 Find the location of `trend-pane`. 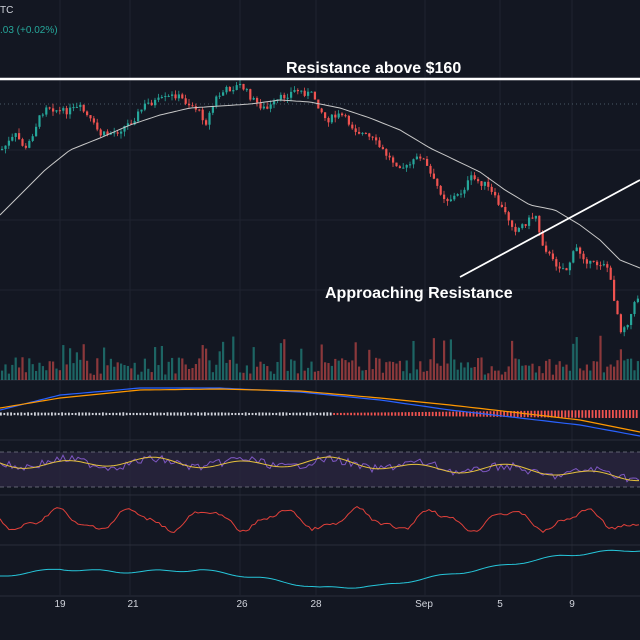

trend-pane is located at coordinates (320, 569).